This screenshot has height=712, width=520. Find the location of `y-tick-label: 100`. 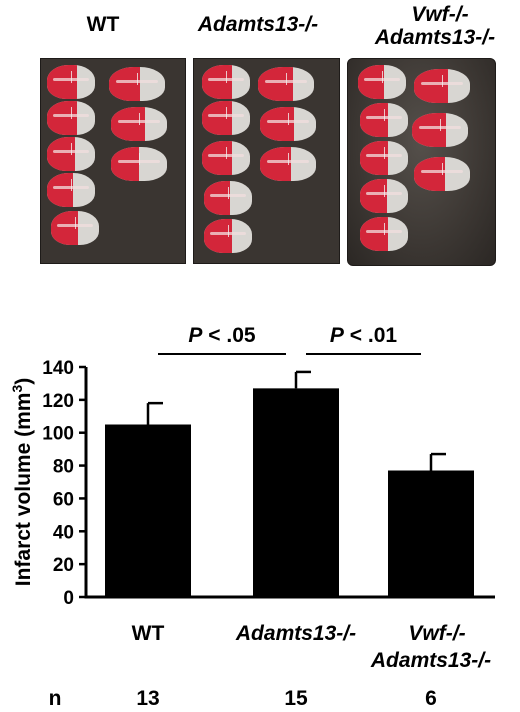

y-tick-label: 100 is located at coordinates (58, 434).